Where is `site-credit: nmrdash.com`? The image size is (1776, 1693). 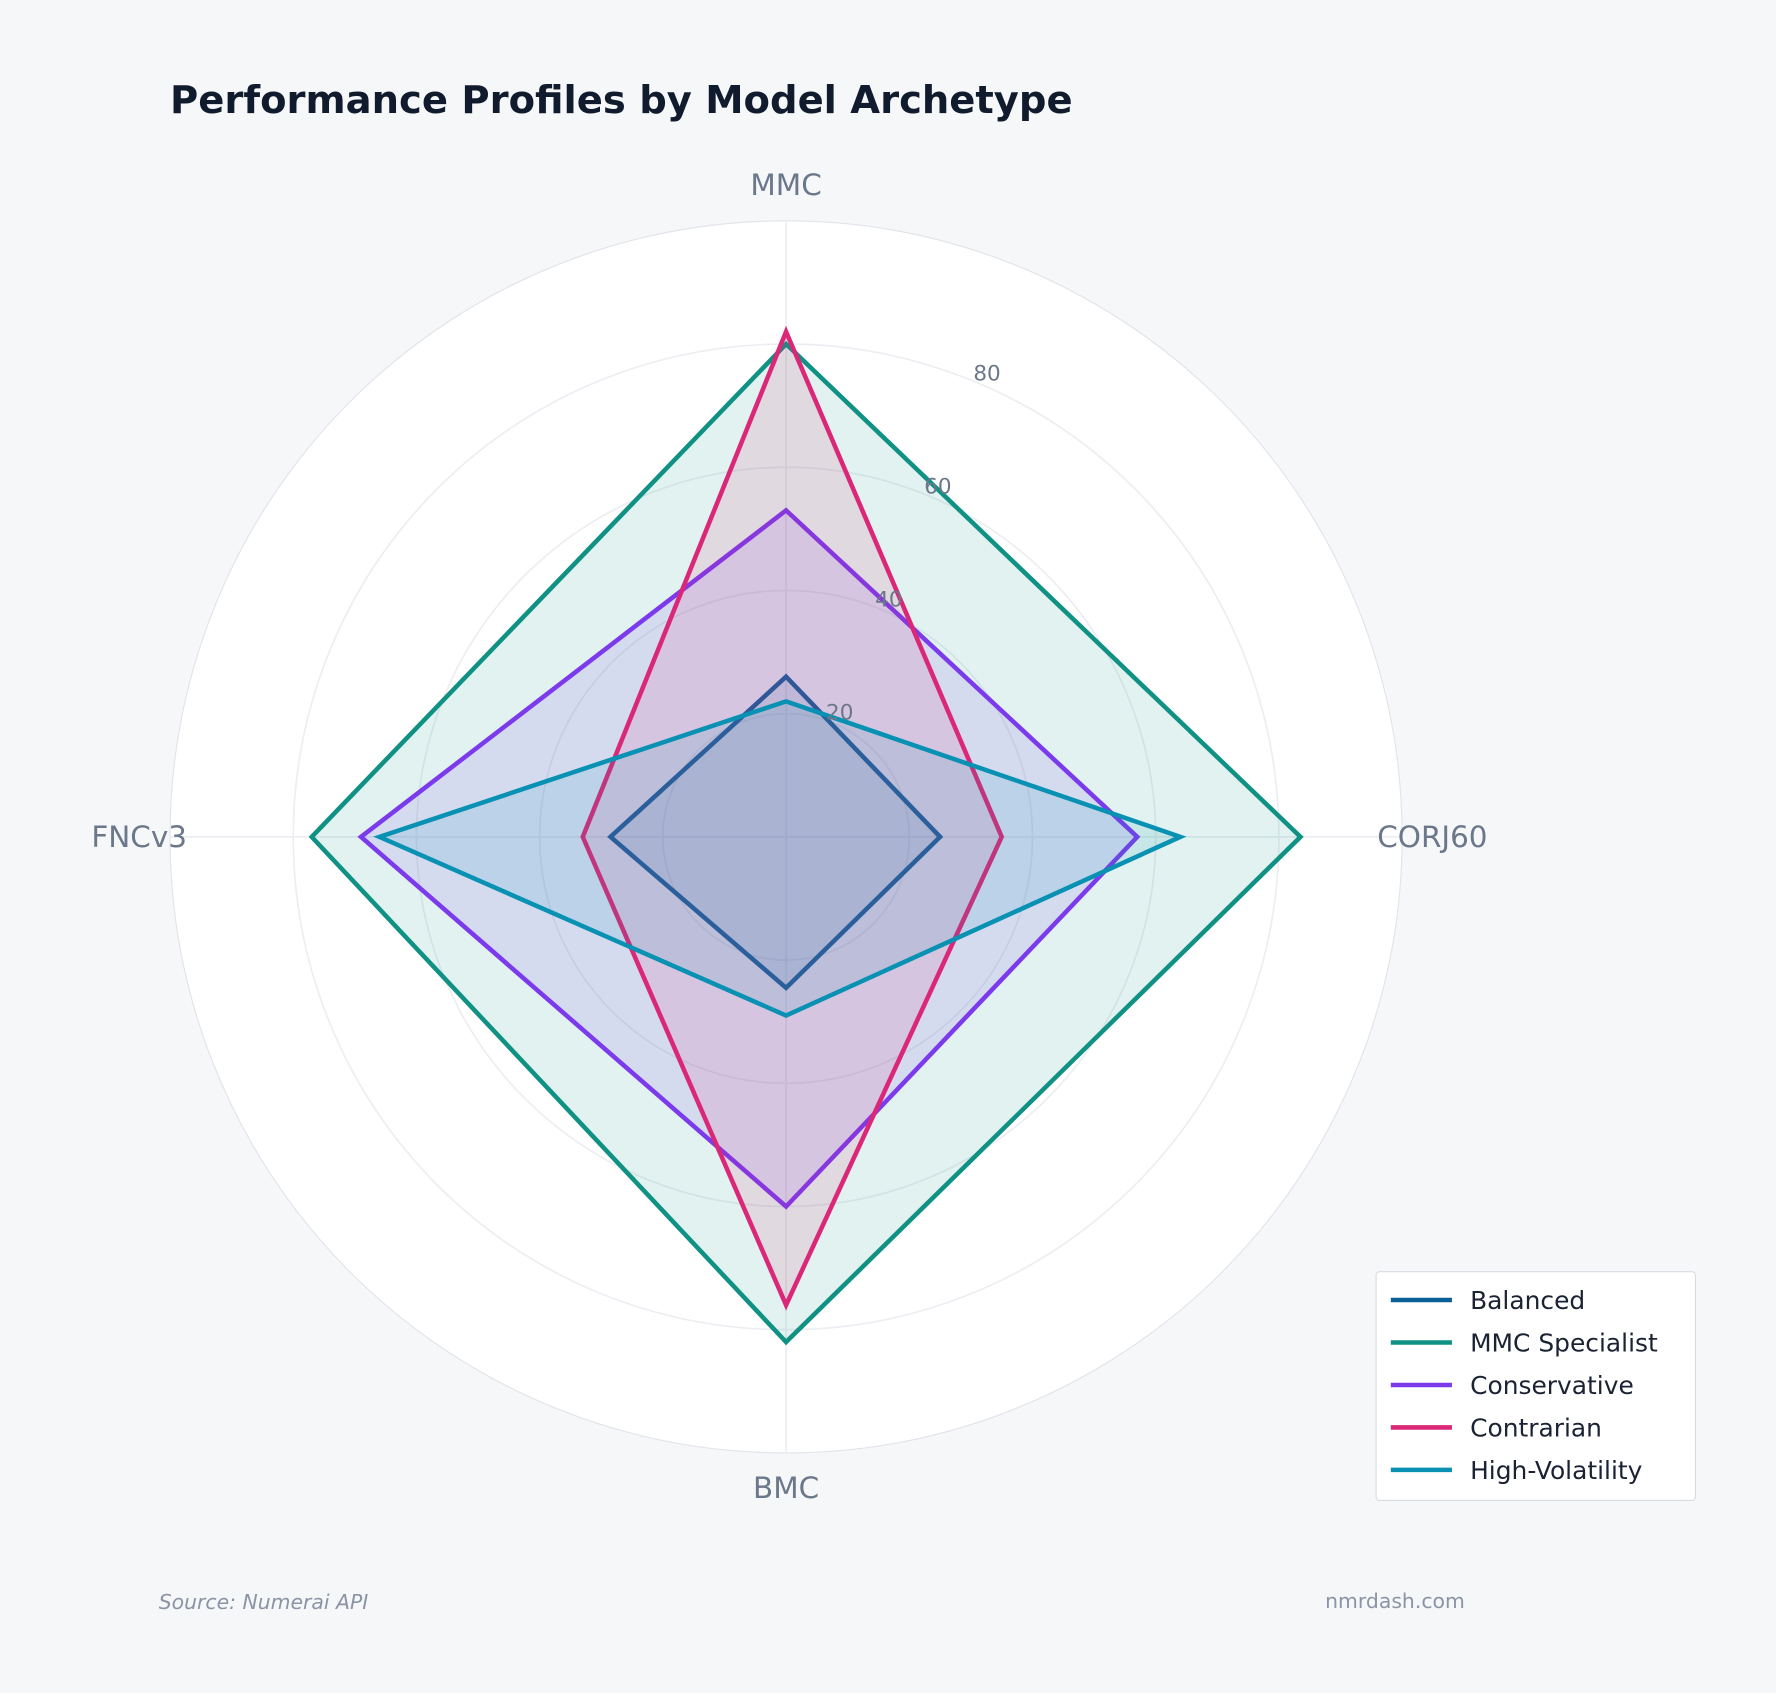 site-credit: nmrdash.com is located at coordinates (1395, 1601).